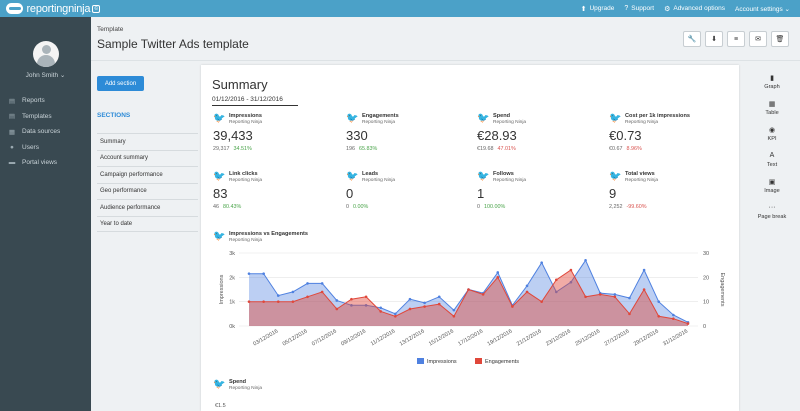 Image resolution: width=800 pixels, height=411 pixels. What do you see at coordinates (639, 9) in the screenshot?
I see `support-link: ? Support` at bounding box center [639, 9].